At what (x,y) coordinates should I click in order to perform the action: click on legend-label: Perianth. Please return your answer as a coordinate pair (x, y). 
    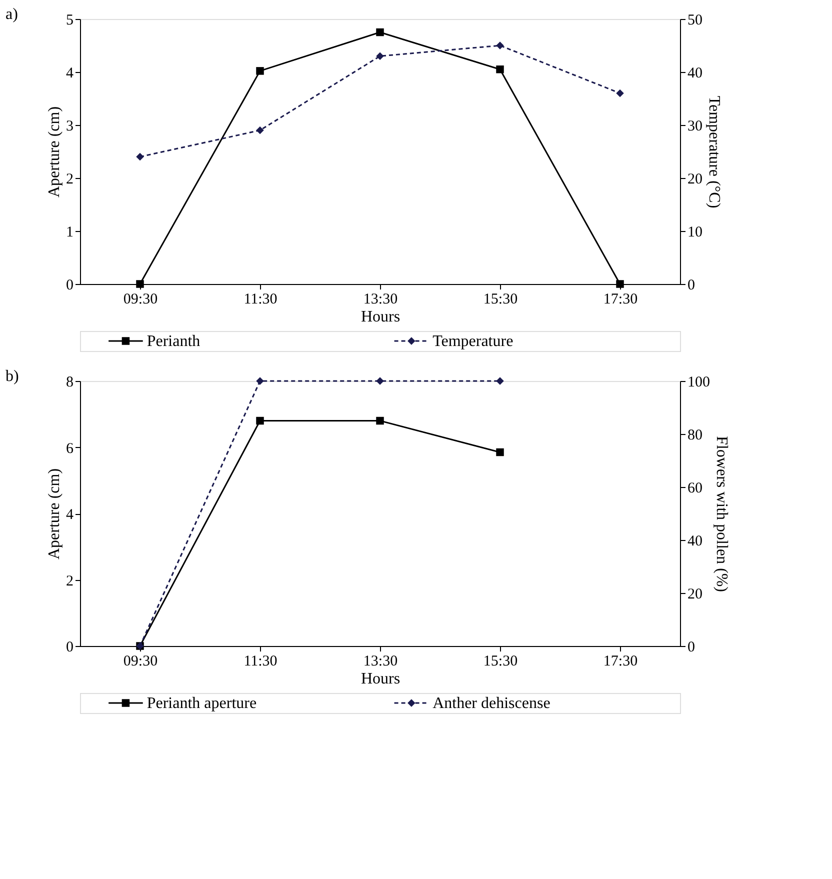
    Looking at the image, I should click on (173, 341).